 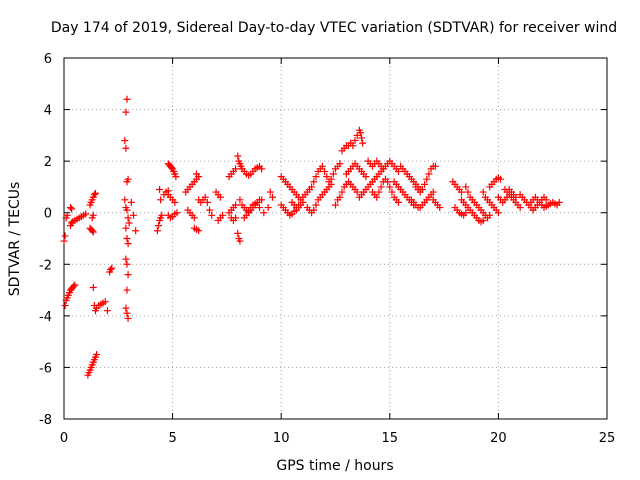 What do you see at coordinates (337, 438) in the screenshot?
I see `x-axis-tick-labels: 0 5 10 15 20 25` at bounding box center [337, 438].